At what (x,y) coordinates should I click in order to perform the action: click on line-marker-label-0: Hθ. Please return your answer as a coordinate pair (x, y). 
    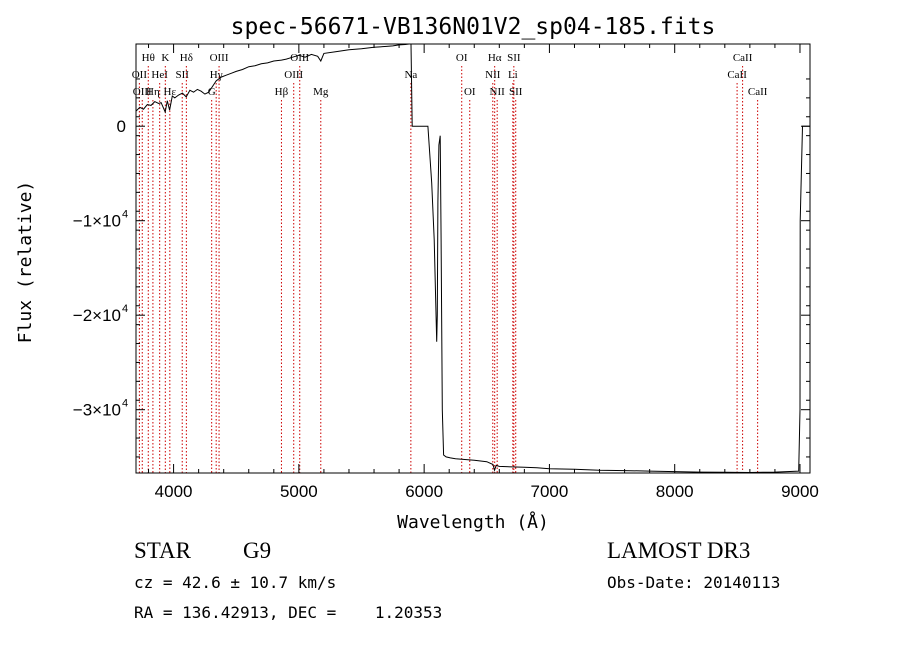
    Looking at the image, I should click on (148, 58).